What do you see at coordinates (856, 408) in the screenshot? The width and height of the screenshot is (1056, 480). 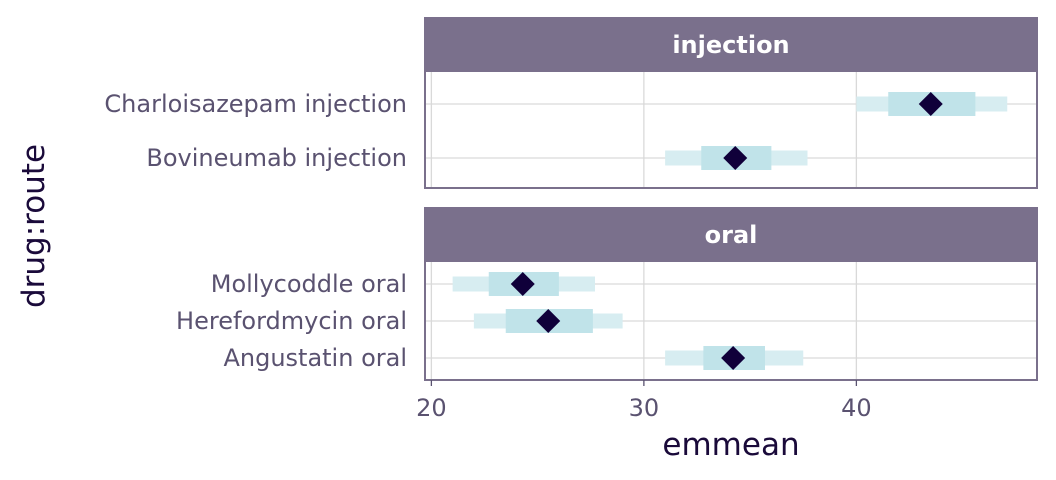 I see `x-tick-label: 40` at bounding box center [856, 408].